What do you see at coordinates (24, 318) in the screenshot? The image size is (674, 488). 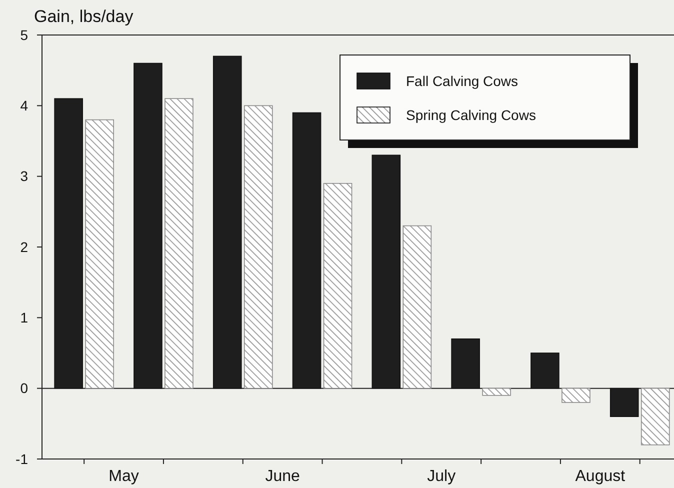 I see `y-tick-label: 1` at bounding box center [24, 318].